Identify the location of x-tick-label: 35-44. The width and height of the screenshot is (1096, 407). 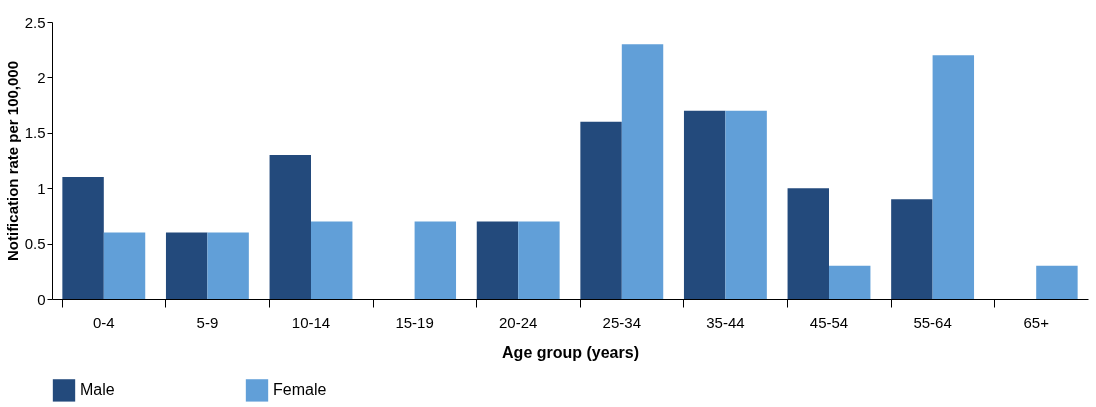
(725, 322).